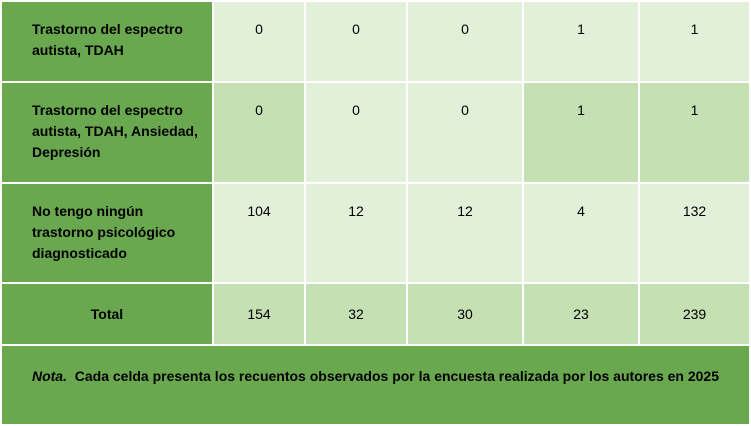 This screenshot has height=426, width=751. Describe the element at coordinates (581, 233) in the screenshot. I see `cell-value: 4` at that location.